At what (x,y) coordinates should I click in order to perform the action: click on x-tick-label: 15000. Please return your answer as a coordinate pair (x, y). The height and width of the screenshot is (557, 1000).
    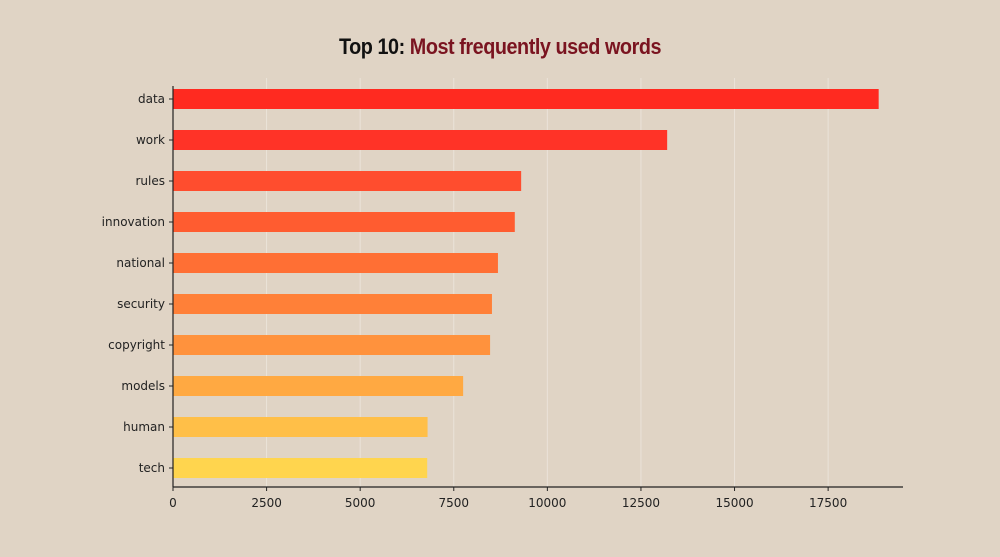
    Looking at the image, I should click on (734, 503).